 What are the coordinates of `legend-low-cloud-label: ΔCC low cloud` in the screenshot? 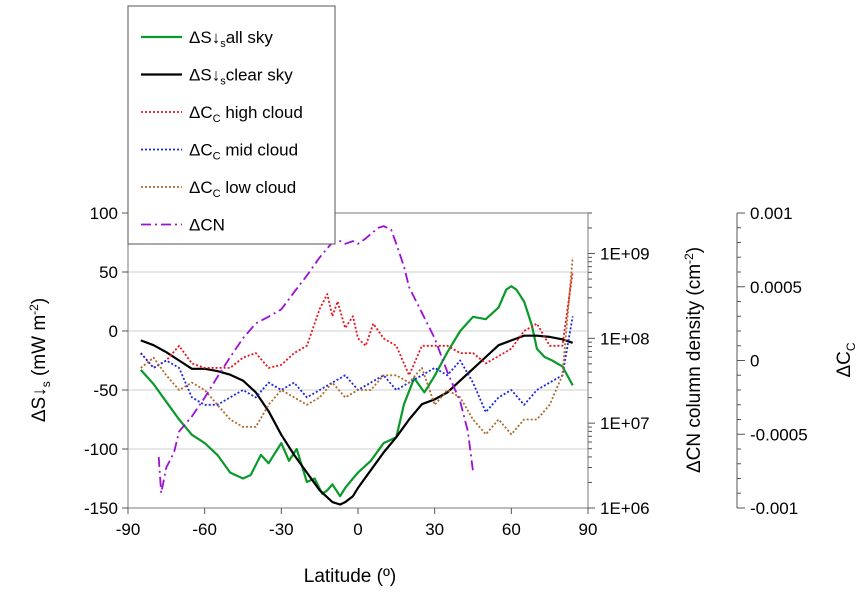 It's located at (242, 189).